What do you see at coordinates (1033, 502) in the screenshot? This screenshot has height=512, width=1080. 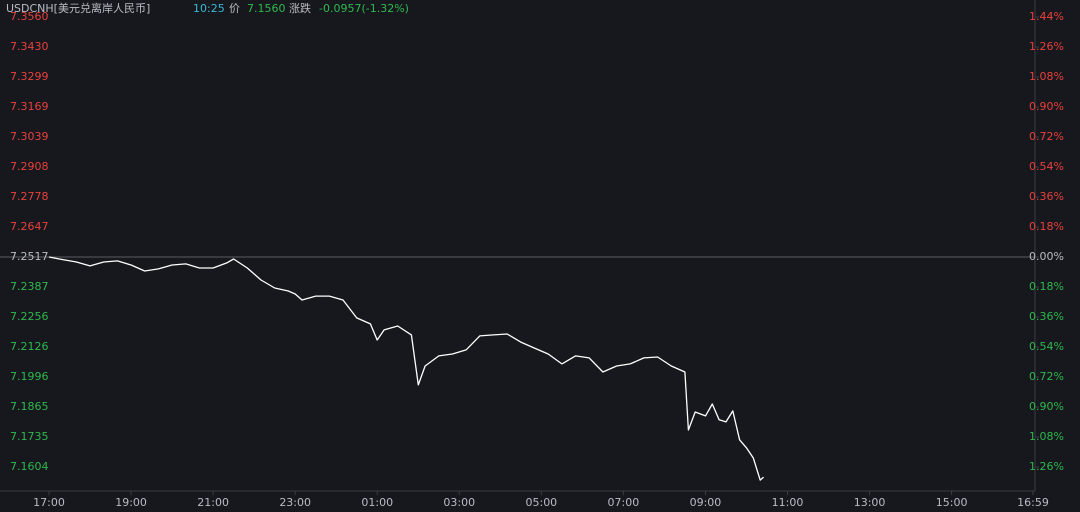 I see `x-tick-label: 16:59` at bounding box center [1033, 502].